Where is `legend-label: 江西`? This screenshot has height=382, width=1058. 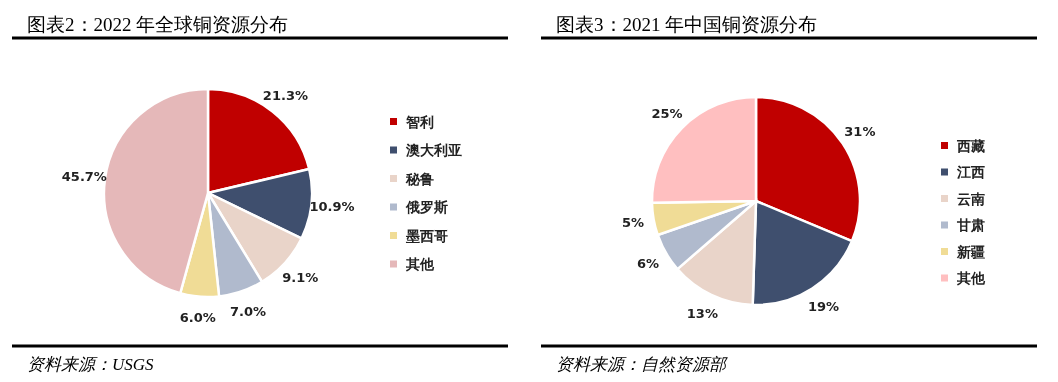 legend-label: 江西 is located at coordinates (970, 172).